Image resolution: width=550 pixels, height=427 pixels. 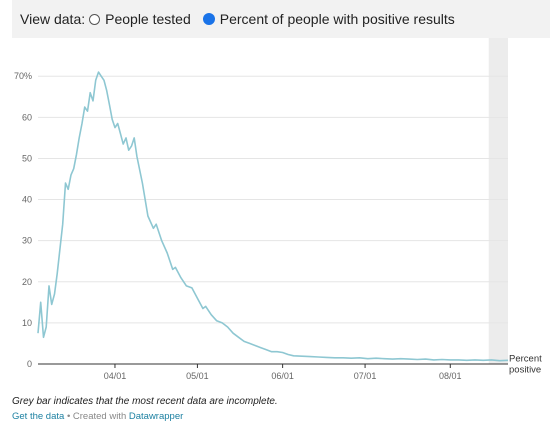 I want to click on radio-percent-positive: Percent of people with positive results, so click(x=328, y=19).